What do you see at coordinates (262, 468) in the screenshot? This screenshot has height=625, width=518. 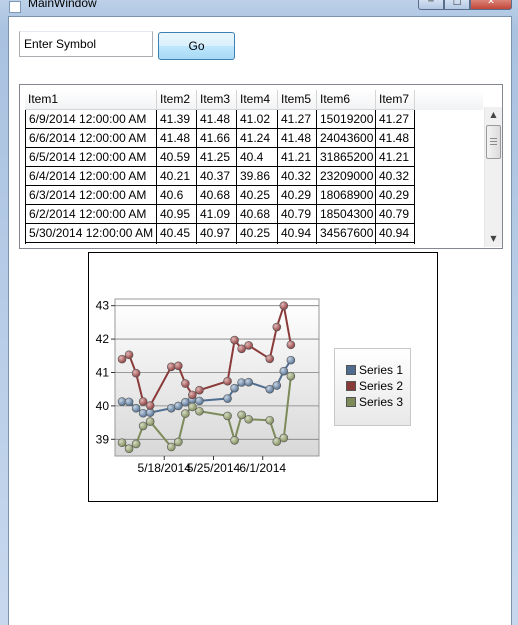 I see `x-tick-label: 6/1/2014` at bounding box center [262, 468].